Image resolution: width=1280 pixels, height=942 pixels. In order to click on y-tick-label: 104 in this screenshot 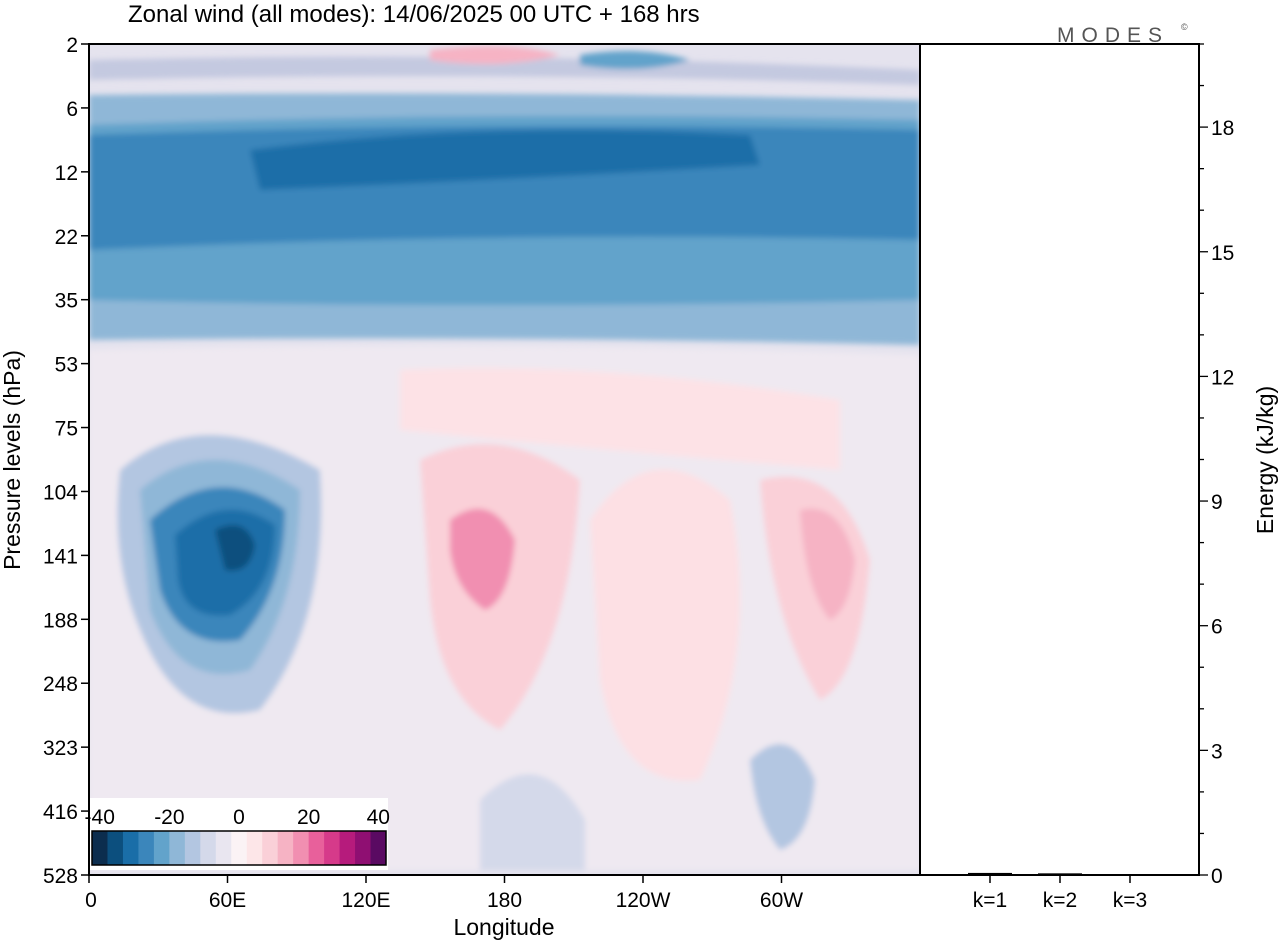, I will do `click(60, 492)`.